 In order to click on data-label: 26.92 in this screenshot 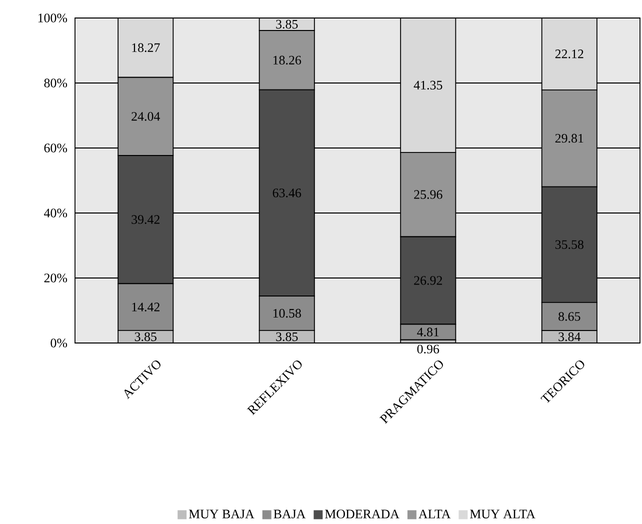, I will do `click(428, 280)`.